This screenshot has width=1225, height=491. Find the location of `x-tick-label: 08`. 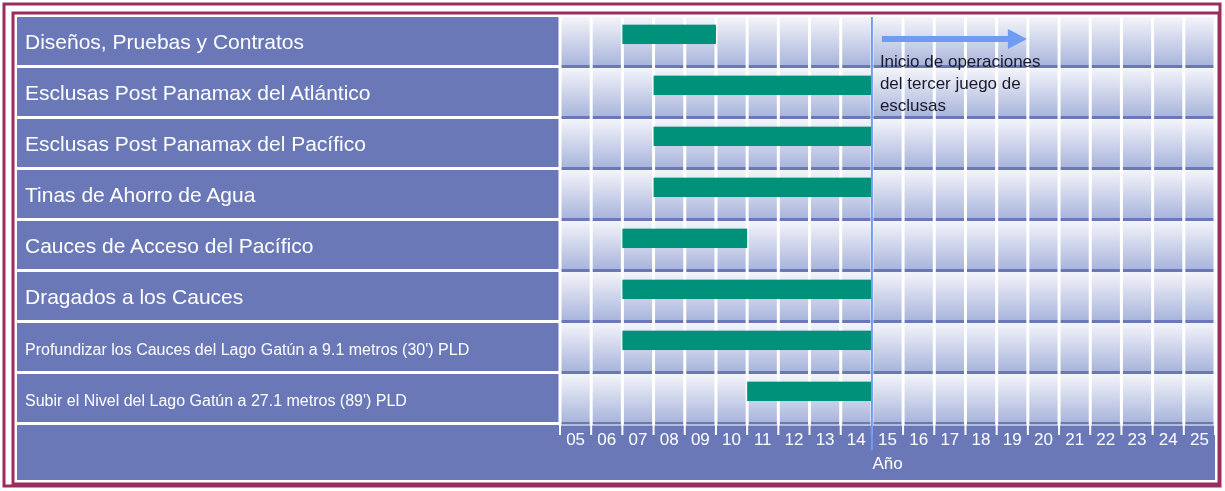

x-tick-label: 08 is located at coordinates (669, 439).